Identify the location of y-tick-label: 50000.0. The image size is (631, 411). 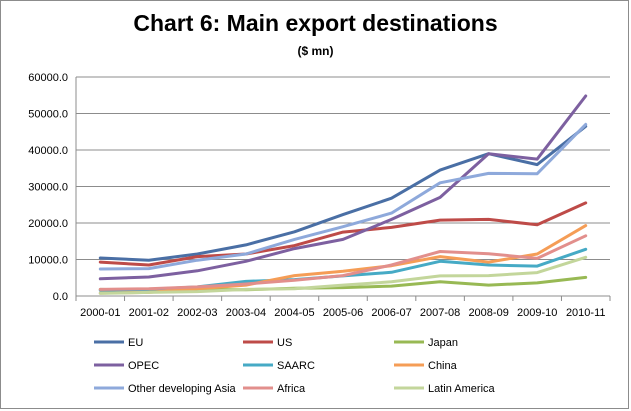
(48, 115).